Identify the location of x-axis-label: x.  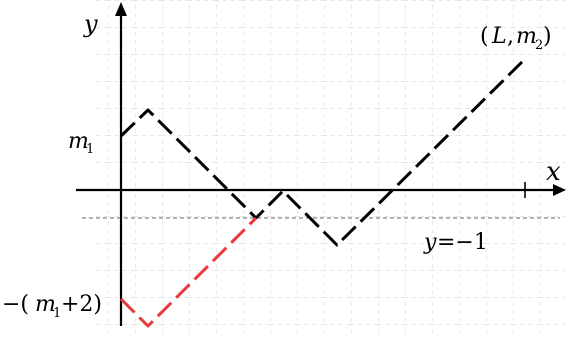
(553, 172).